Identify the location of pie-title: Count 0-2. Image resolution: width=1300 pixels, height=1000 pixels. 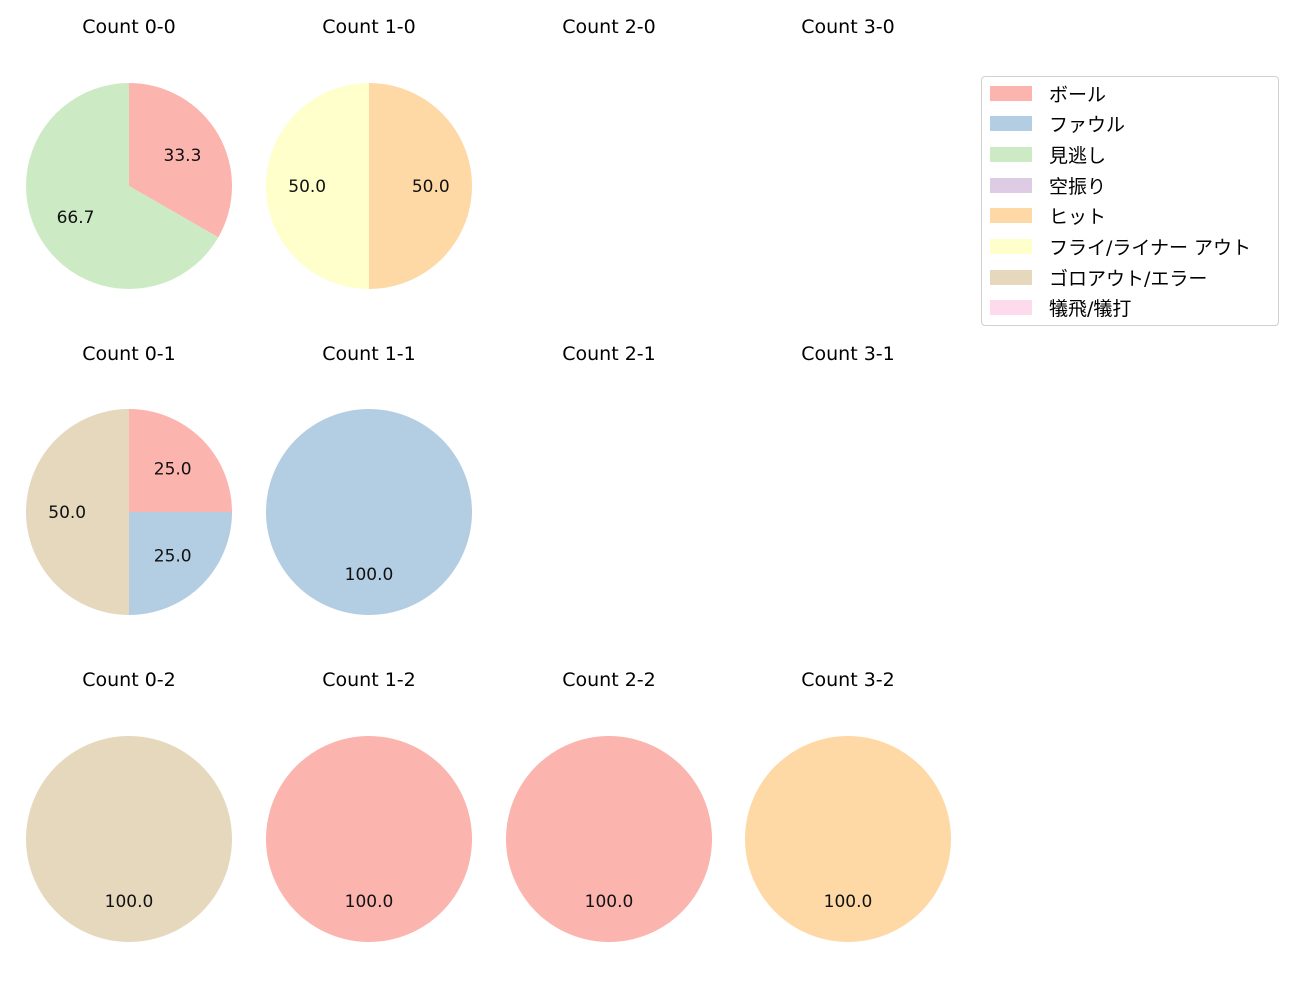
(129, 680).